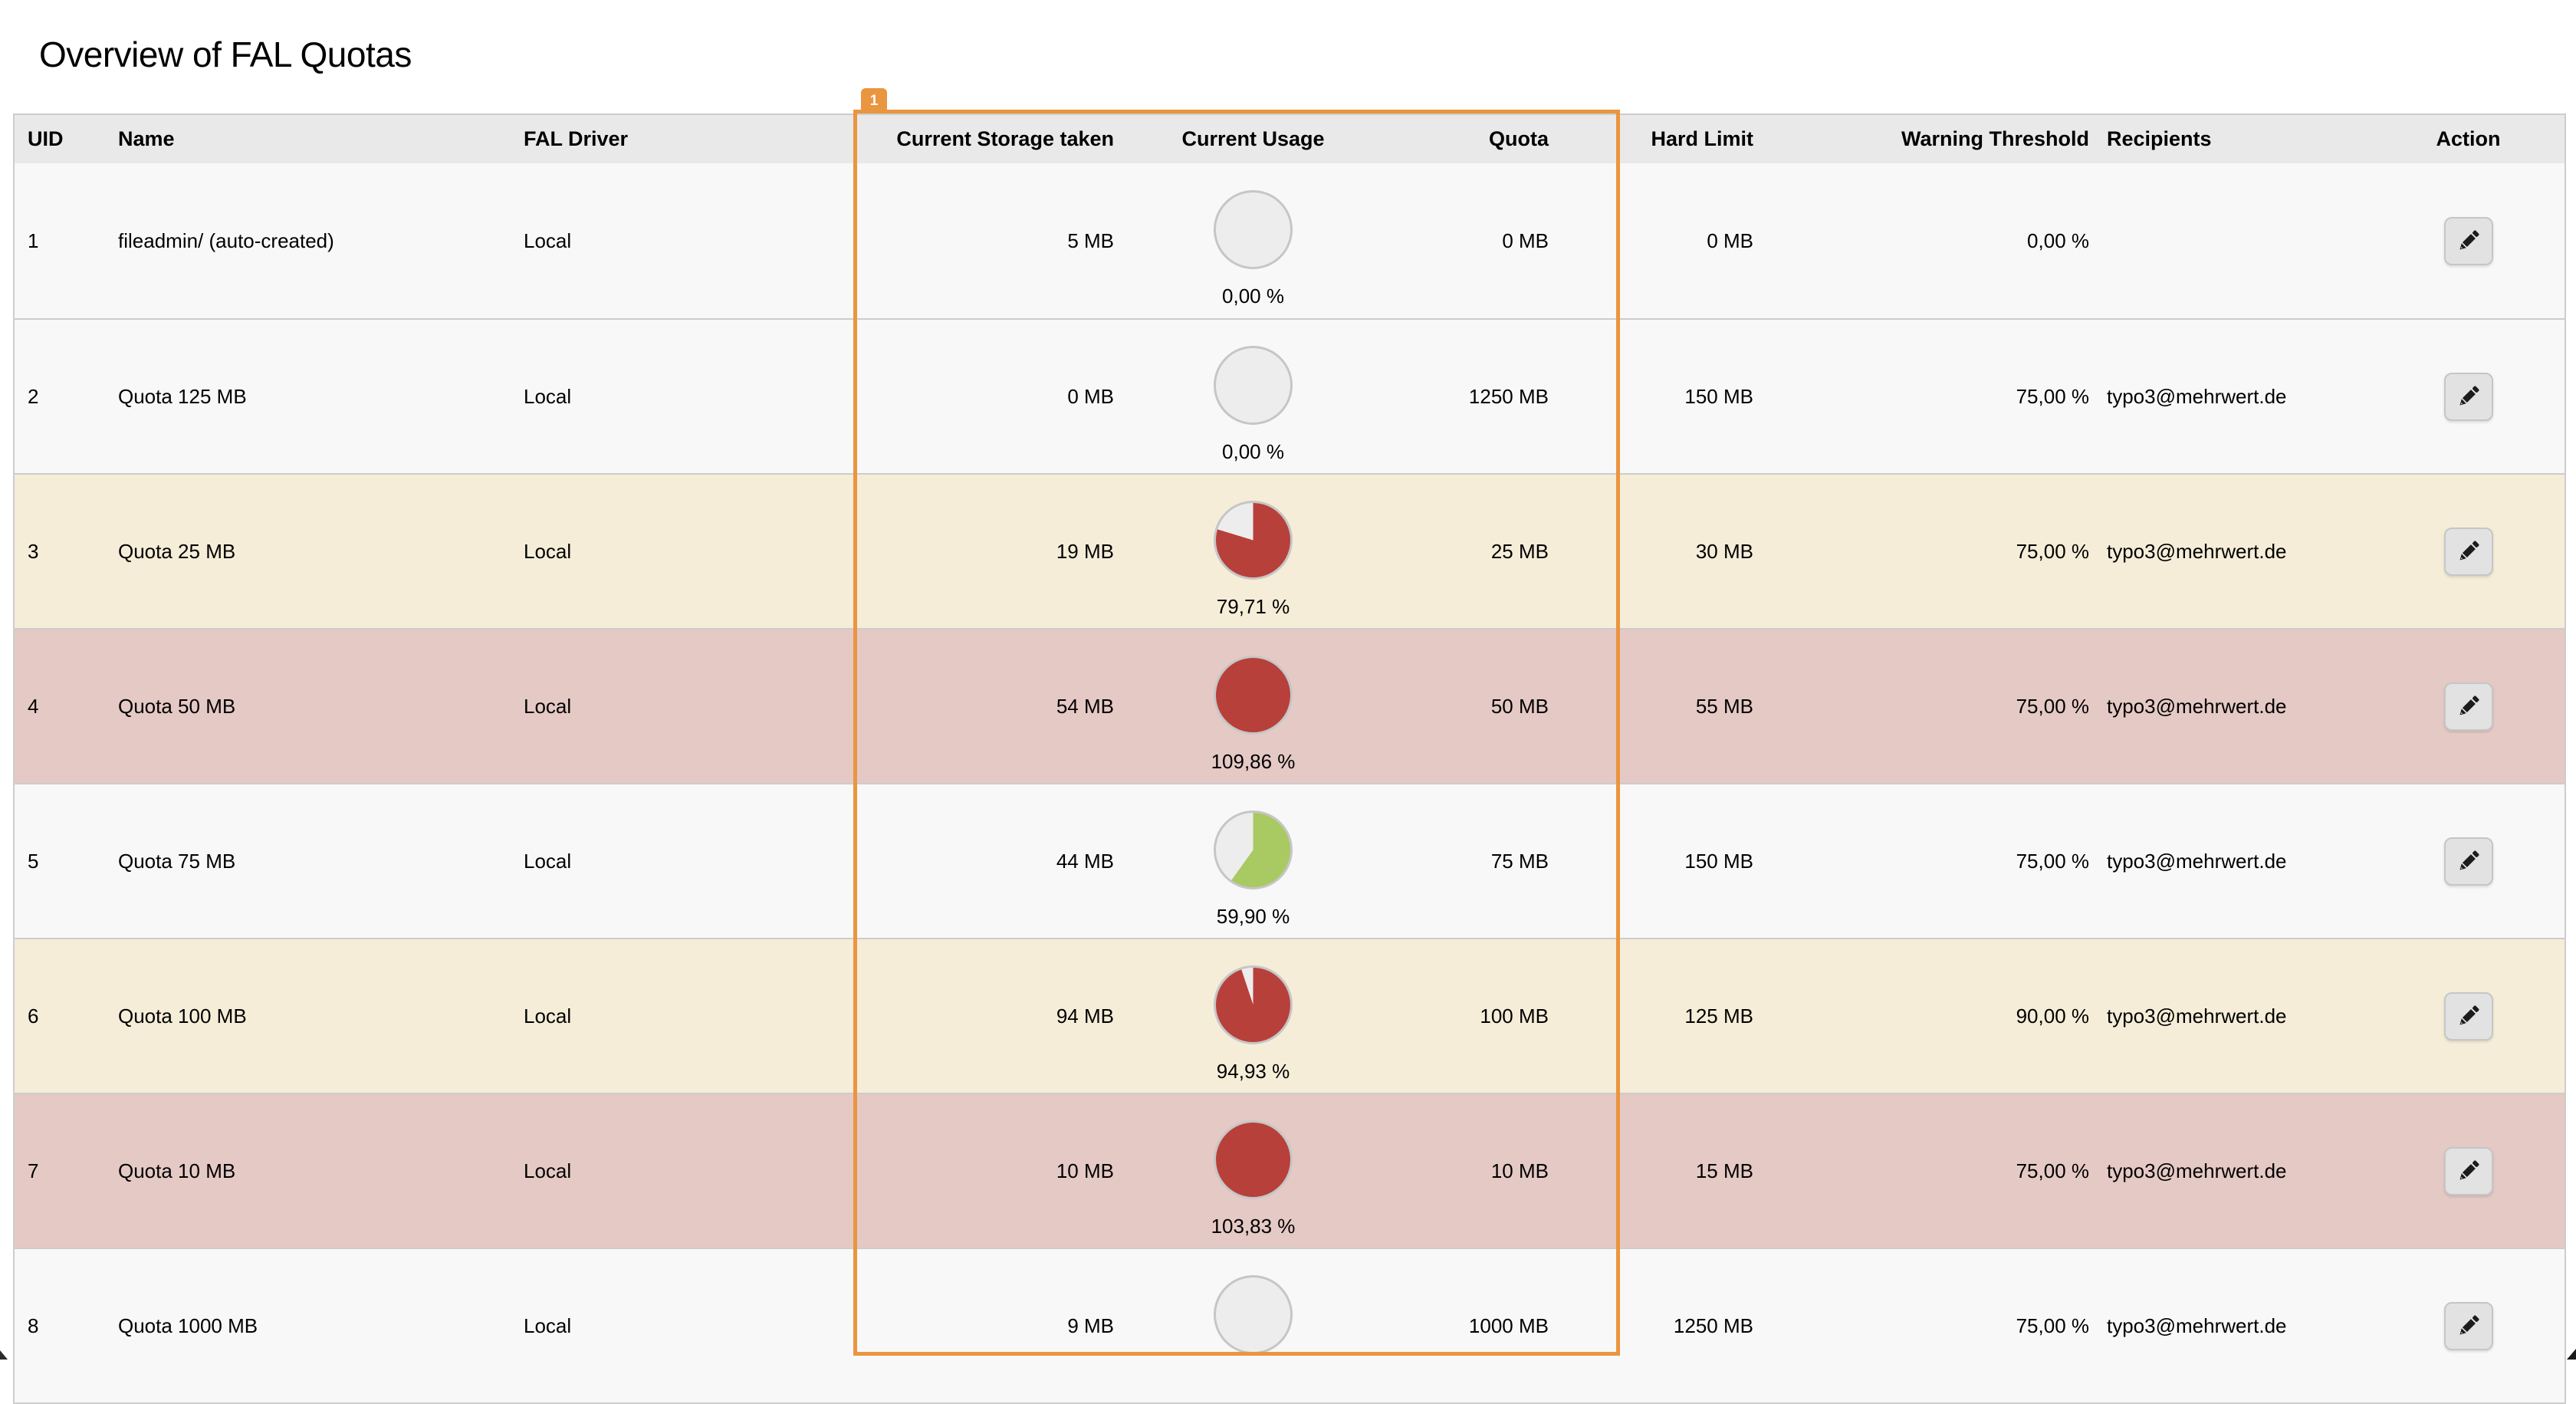 The width and height of the screenshot is (2576, 1404). I want to click on column-header-quota: Quota, so click(1470, 139).